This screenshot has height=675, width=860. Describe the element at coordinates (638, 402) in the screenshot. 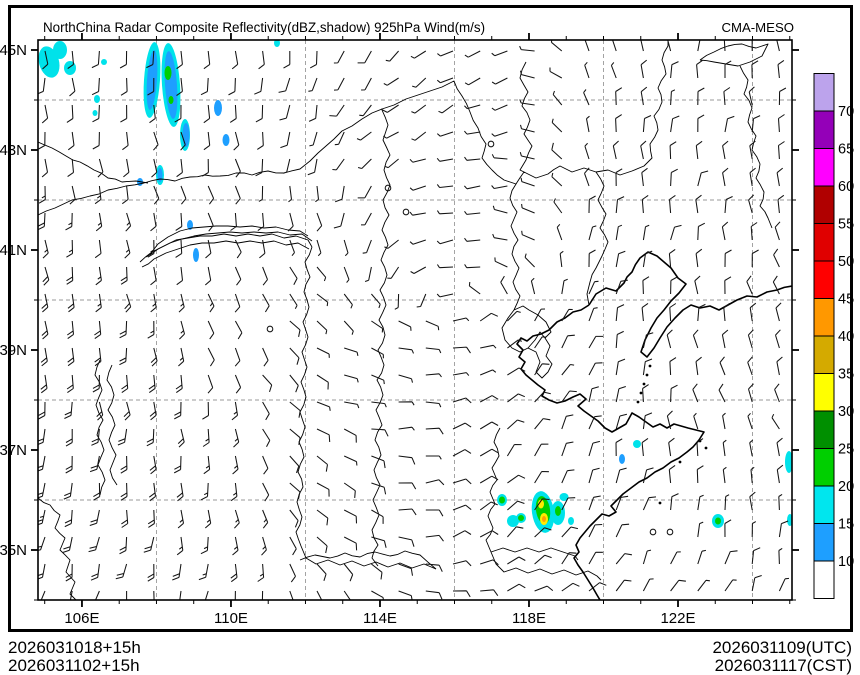

I see `island-dot` at that location.